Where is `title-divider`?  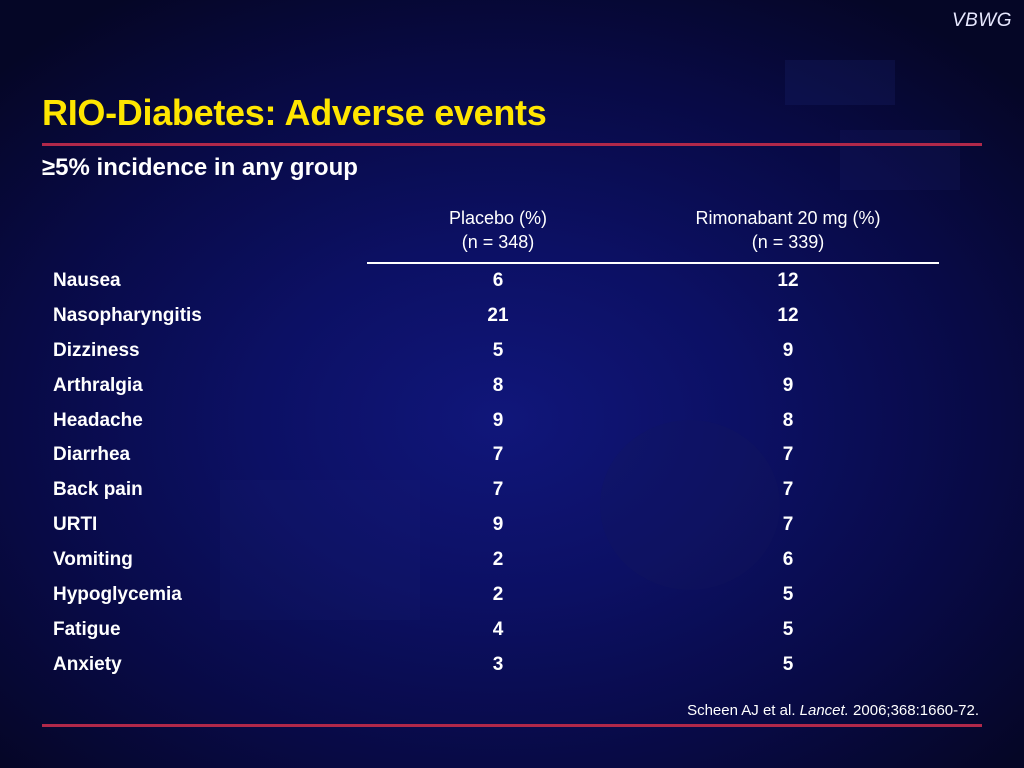 title-divider is located at coordinates (512, 144).